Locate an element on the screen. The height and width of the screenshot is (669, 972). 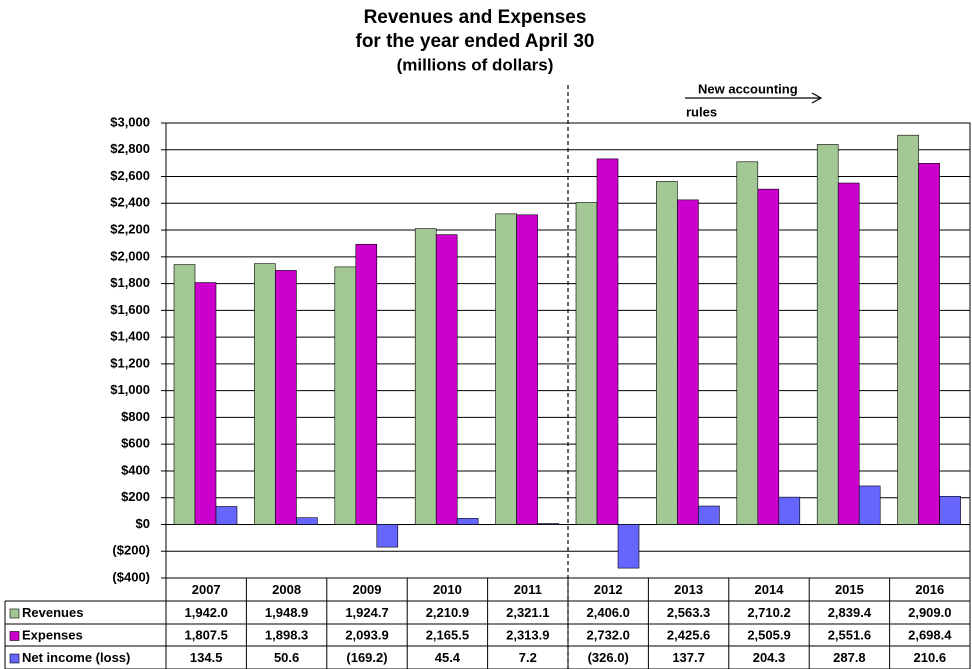
annotation: New accounting is located at coordinates (748, 88).